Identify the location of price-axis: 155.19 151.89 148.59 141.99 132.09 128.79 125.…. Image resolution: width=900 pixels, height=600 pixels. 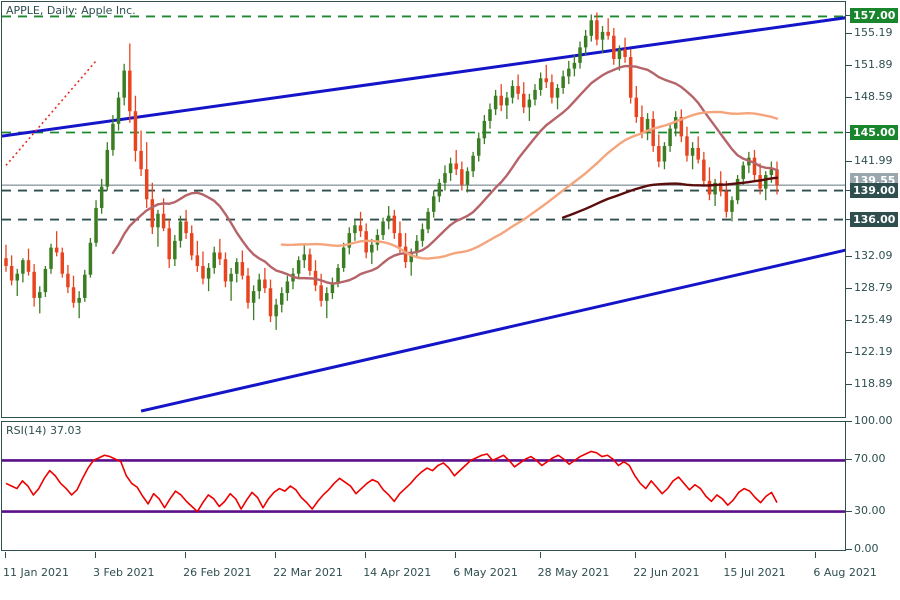
(873, 300).